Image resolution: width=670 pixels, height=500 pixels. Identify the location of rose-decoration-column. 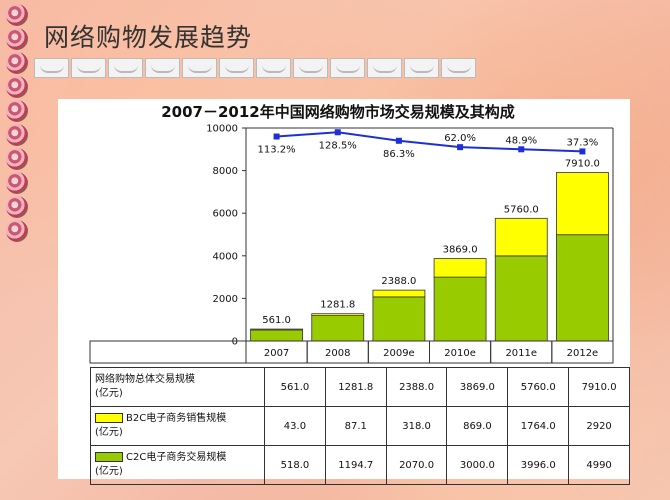
(17, 130).